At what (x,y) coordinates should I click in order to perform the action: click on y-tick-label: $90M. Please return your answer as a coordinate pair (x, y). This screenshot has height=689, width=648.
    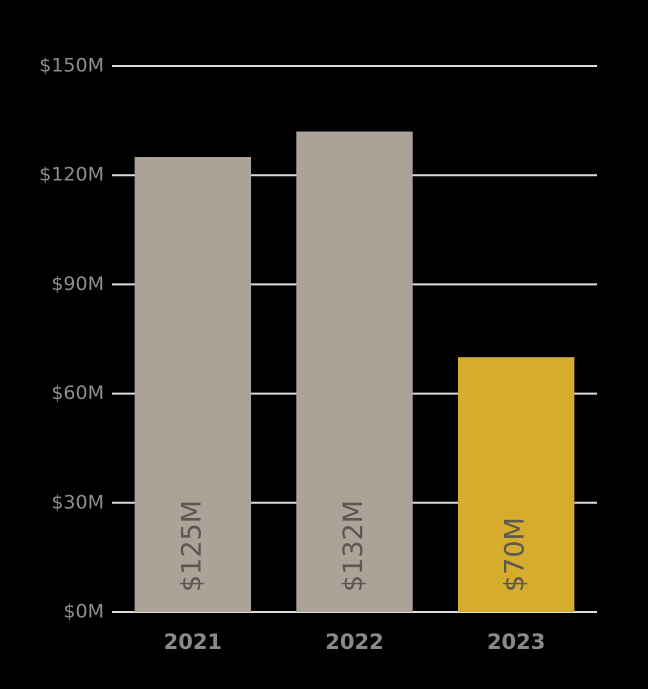
    Looking at the image, I should click on (77, 284).